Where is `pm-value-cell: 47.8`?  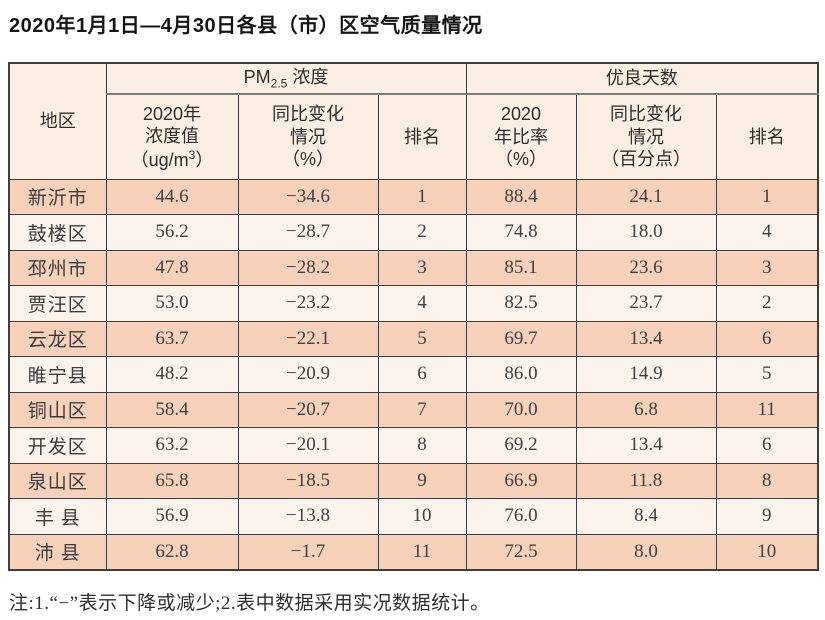
pm-value-cell: 47.8 is located at coordinates (172, 267).